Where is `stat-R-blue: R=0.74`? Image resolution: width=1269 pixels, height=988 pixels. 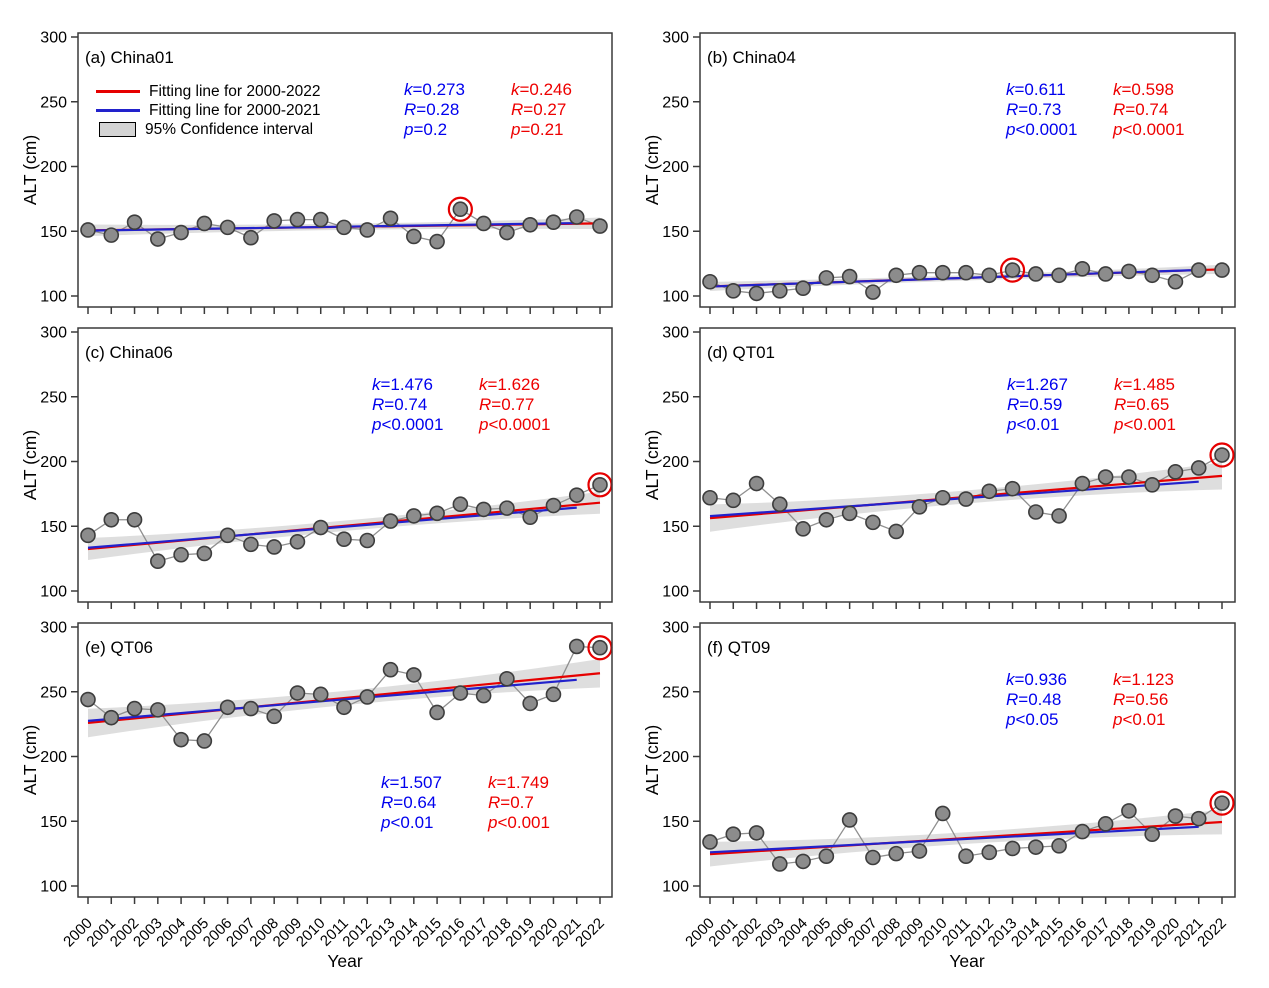 stat-R-blue: R=0.74 is located at coordinates (400, 404).